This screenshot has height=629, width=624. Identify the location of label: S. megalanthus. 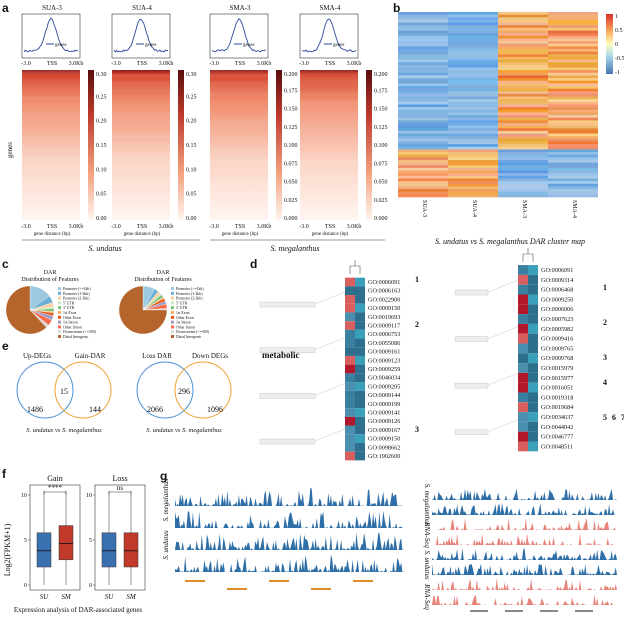
(427, 505).